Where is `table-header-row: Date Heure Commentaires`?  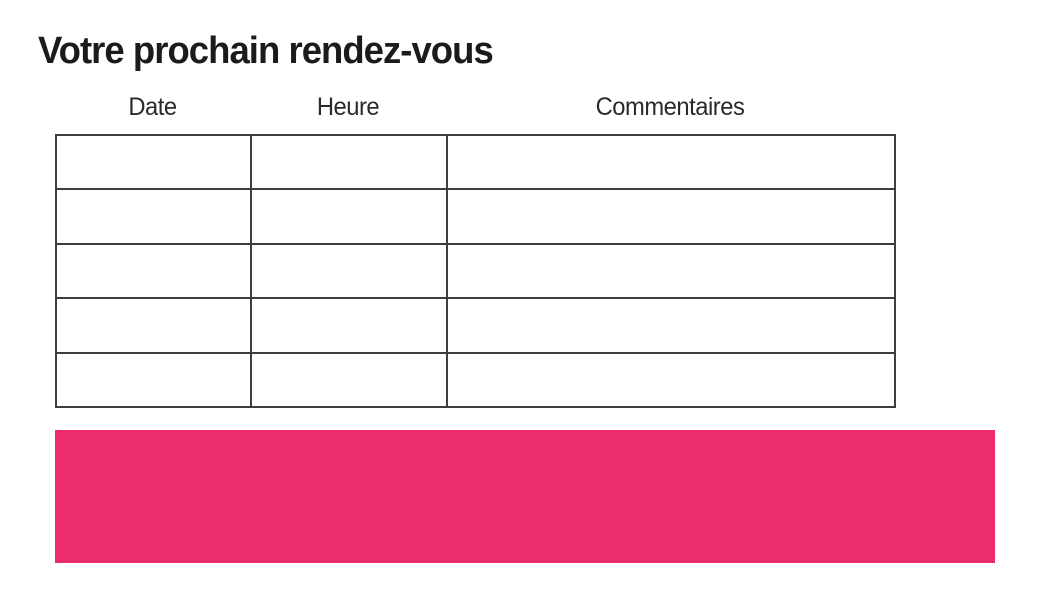 table-header-row: Date Heure Commentaires is located at coordinates (474, 107).